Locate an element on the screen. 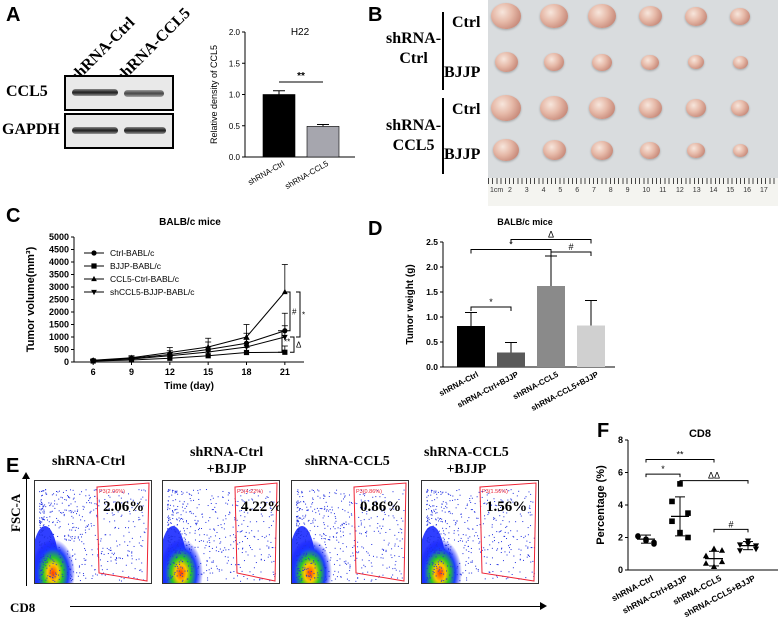 The image size is (782, 627). gate is located at coordinates (123, 532).